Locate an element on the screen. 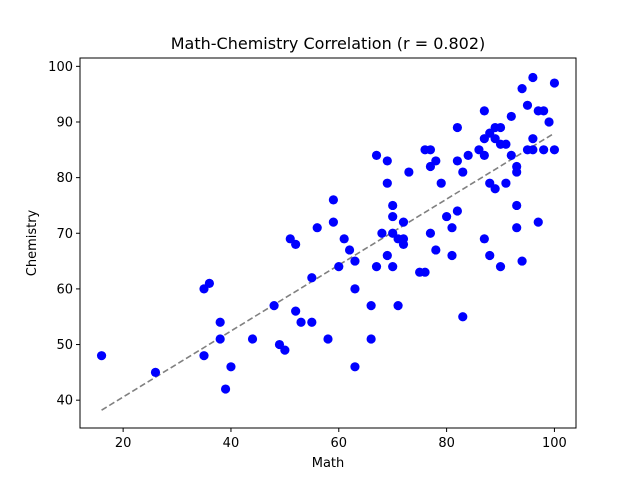 The image size is (640, 480). x-tick-label: 80 is located at coordinates (446, 443).